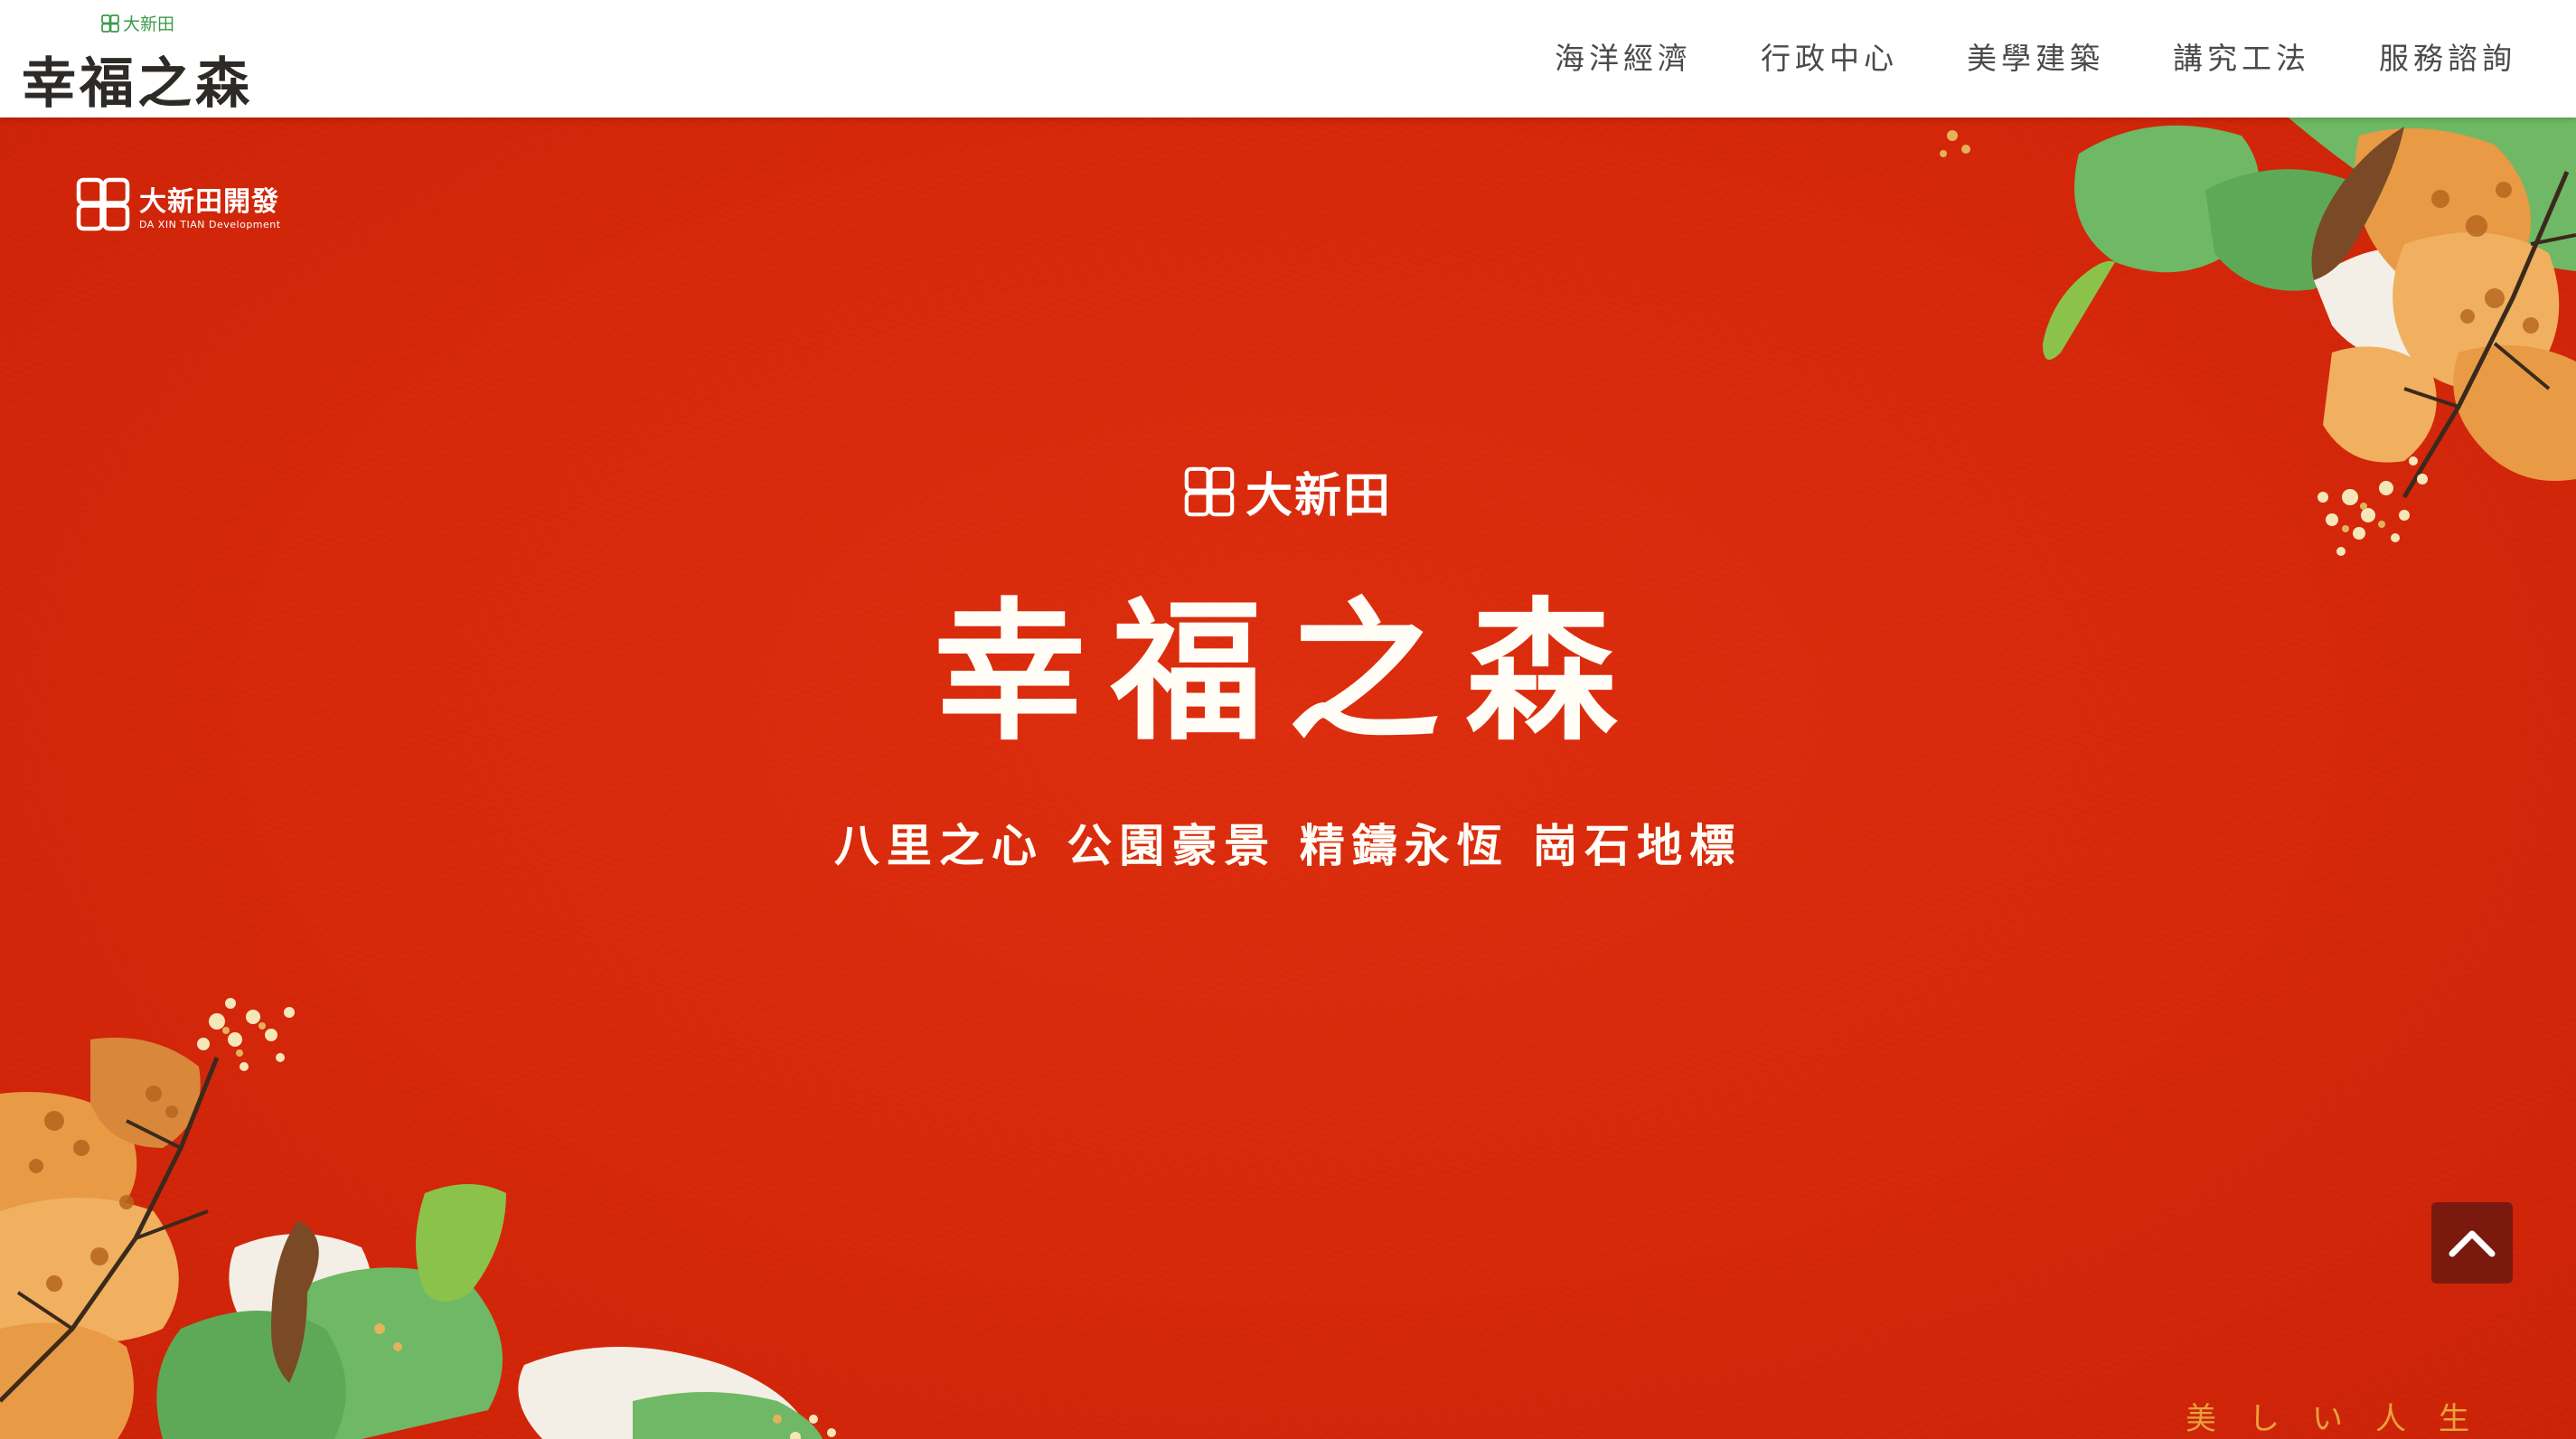  I want to click on brand-small-label: 大新田, so click(137, 23).